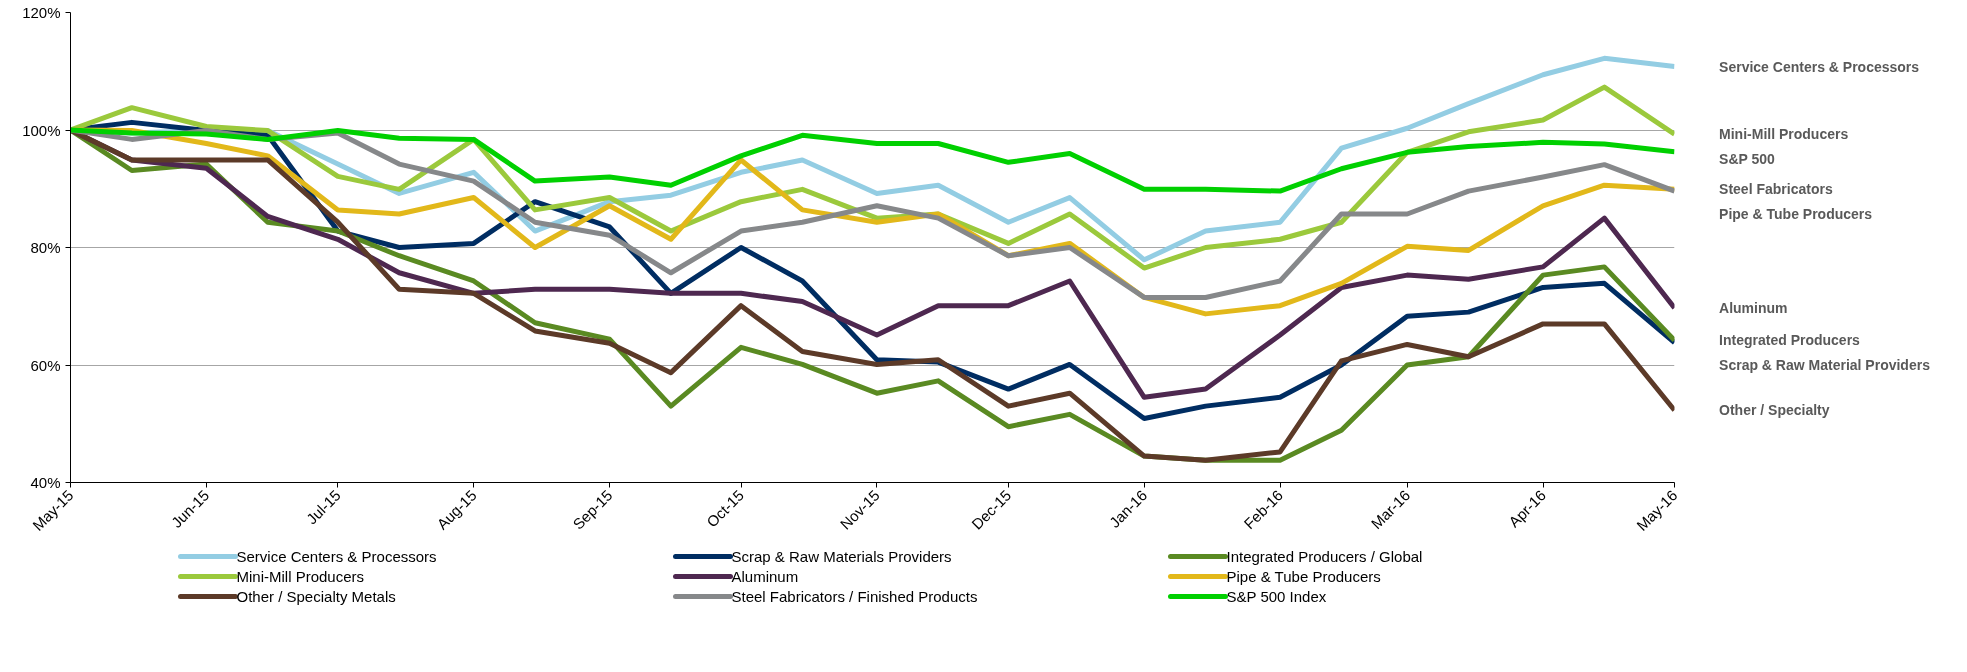 The width and height of the screenshot is (1967, 672). What do you see at coordinates (765, 576) in the screenshot?
I see `legend-label: Aluminum` at bounding box center [765, 576].